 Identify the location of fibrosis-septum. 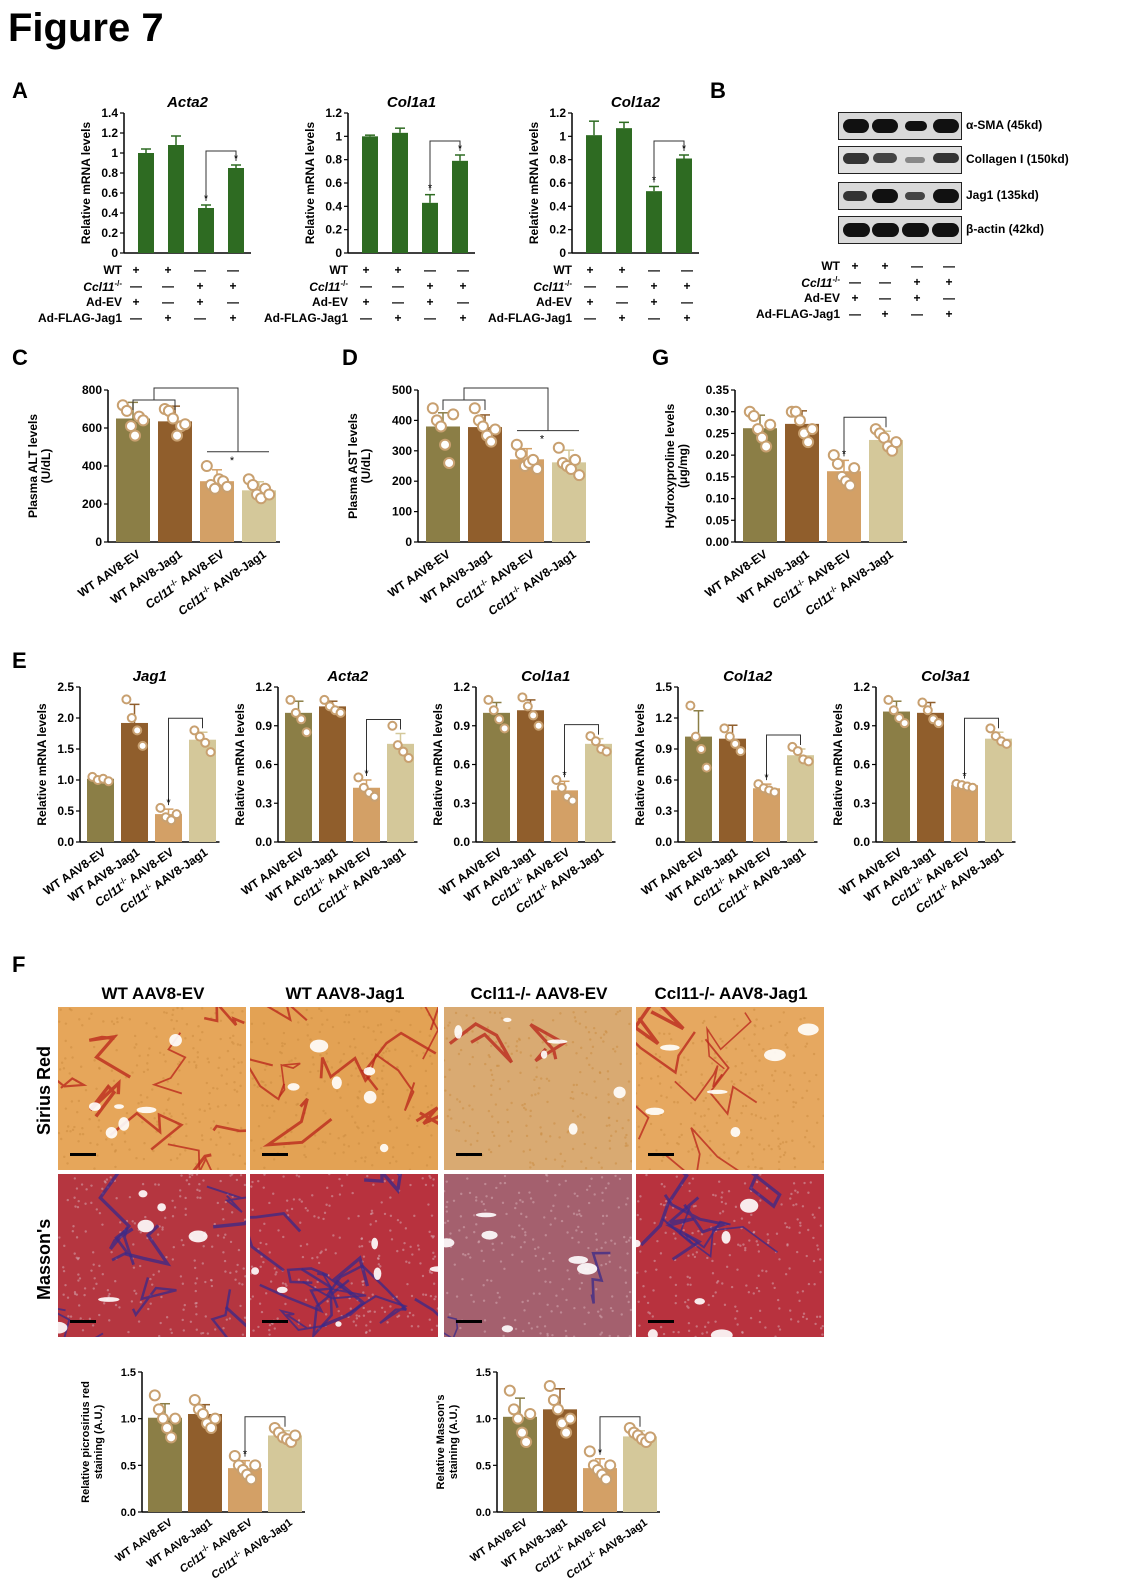
(702, 1148).